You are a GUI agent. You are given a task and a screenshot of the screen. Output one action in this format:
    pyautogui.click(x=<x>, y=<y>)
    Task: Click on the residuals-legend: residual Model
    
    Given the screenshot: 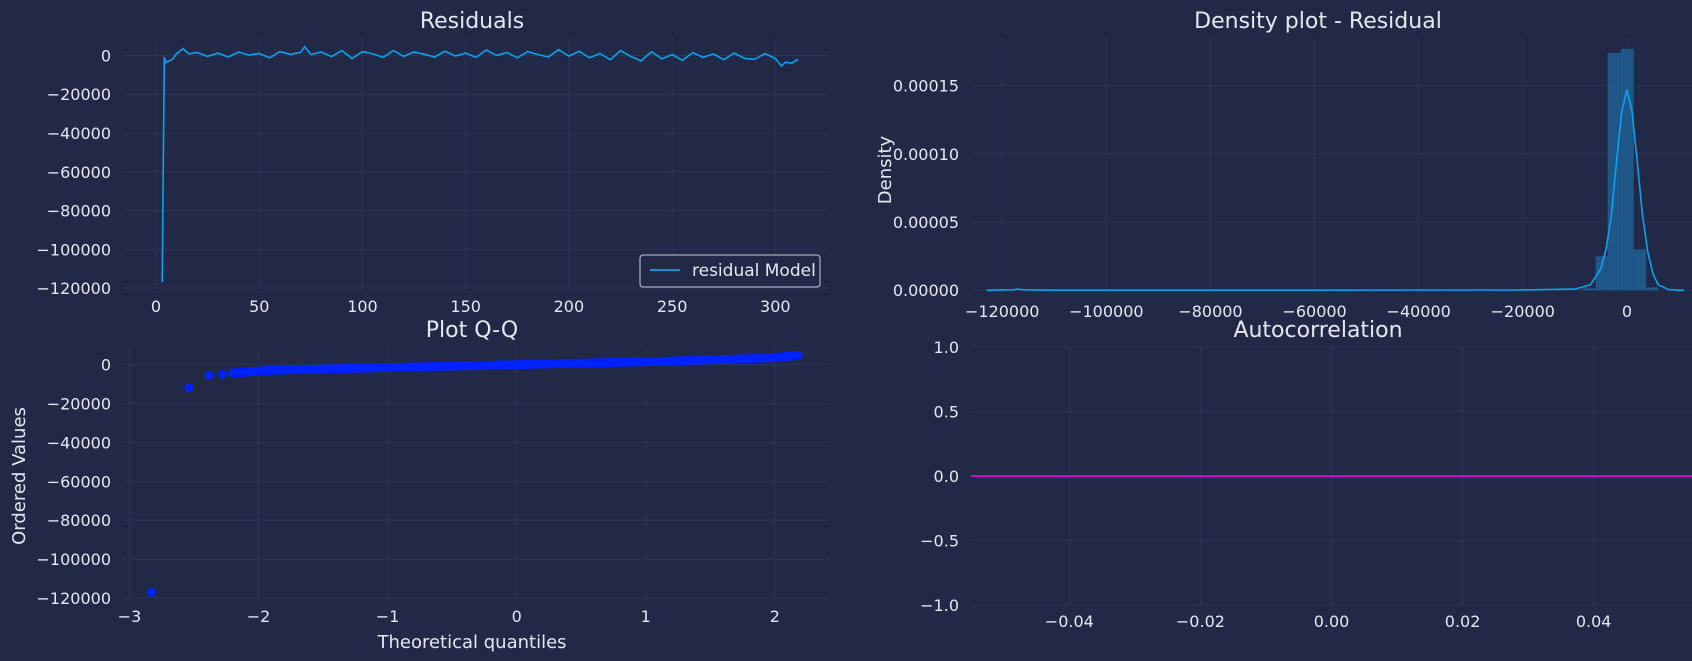 What is the action you would take?
    pyautogui.click(x=730, y=271)
    